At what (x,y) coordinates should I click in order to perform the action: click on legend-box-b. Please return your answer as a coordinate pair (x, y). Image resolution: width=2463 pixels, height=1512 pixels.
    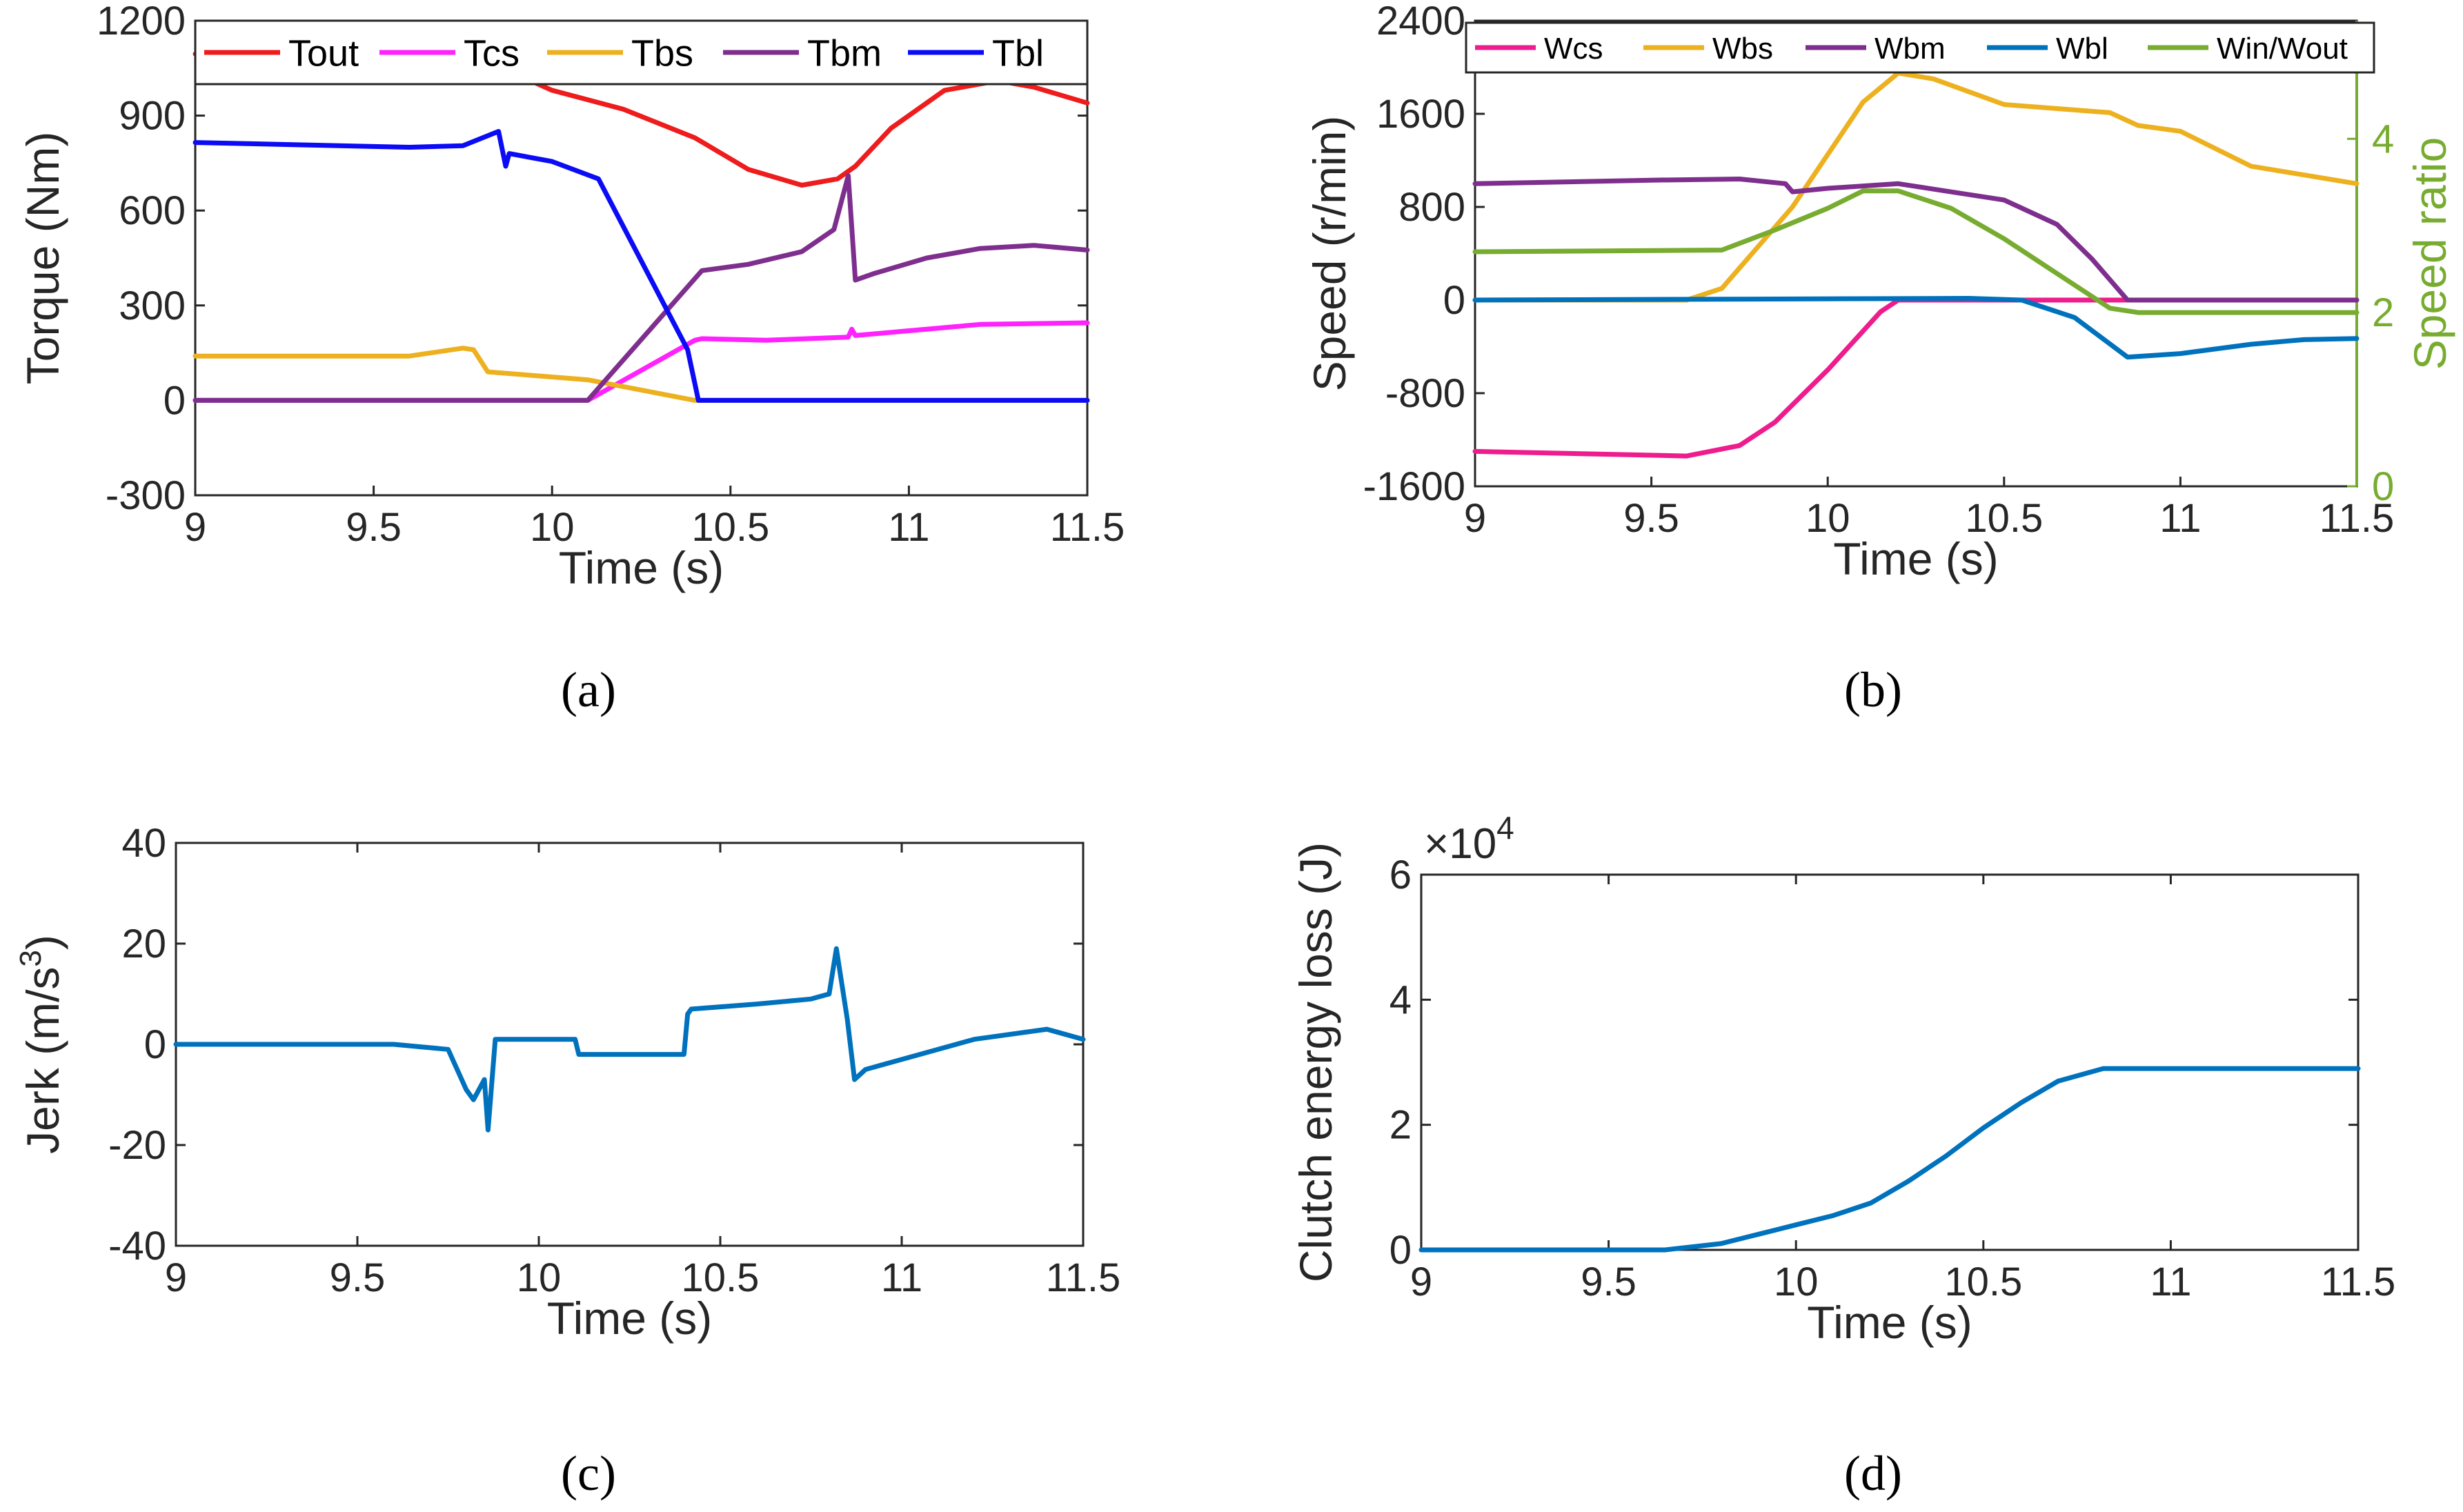
    Looking at the image, I should click on (1920, 47).